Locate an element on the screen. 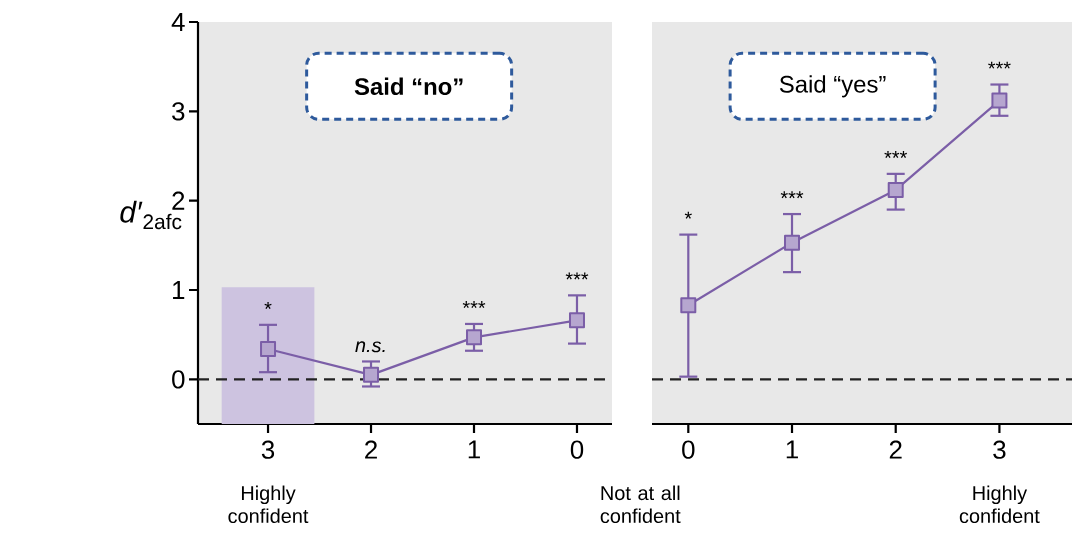 This screenshot has height=537, width=1072. y-tick-label: 1 is located at coordinates (179, 290).